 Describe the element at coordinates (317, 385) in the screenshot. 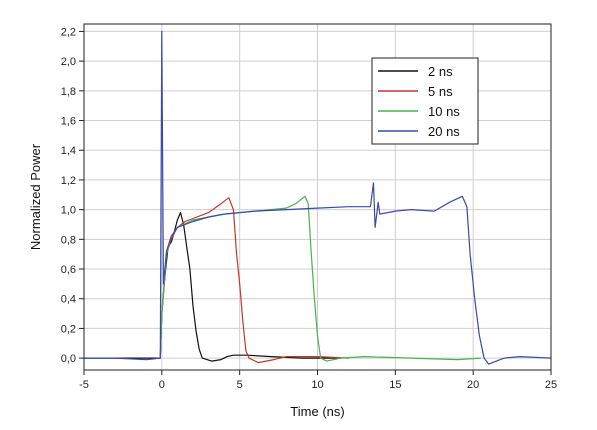

I see `x-tick-label: 10` at that location.